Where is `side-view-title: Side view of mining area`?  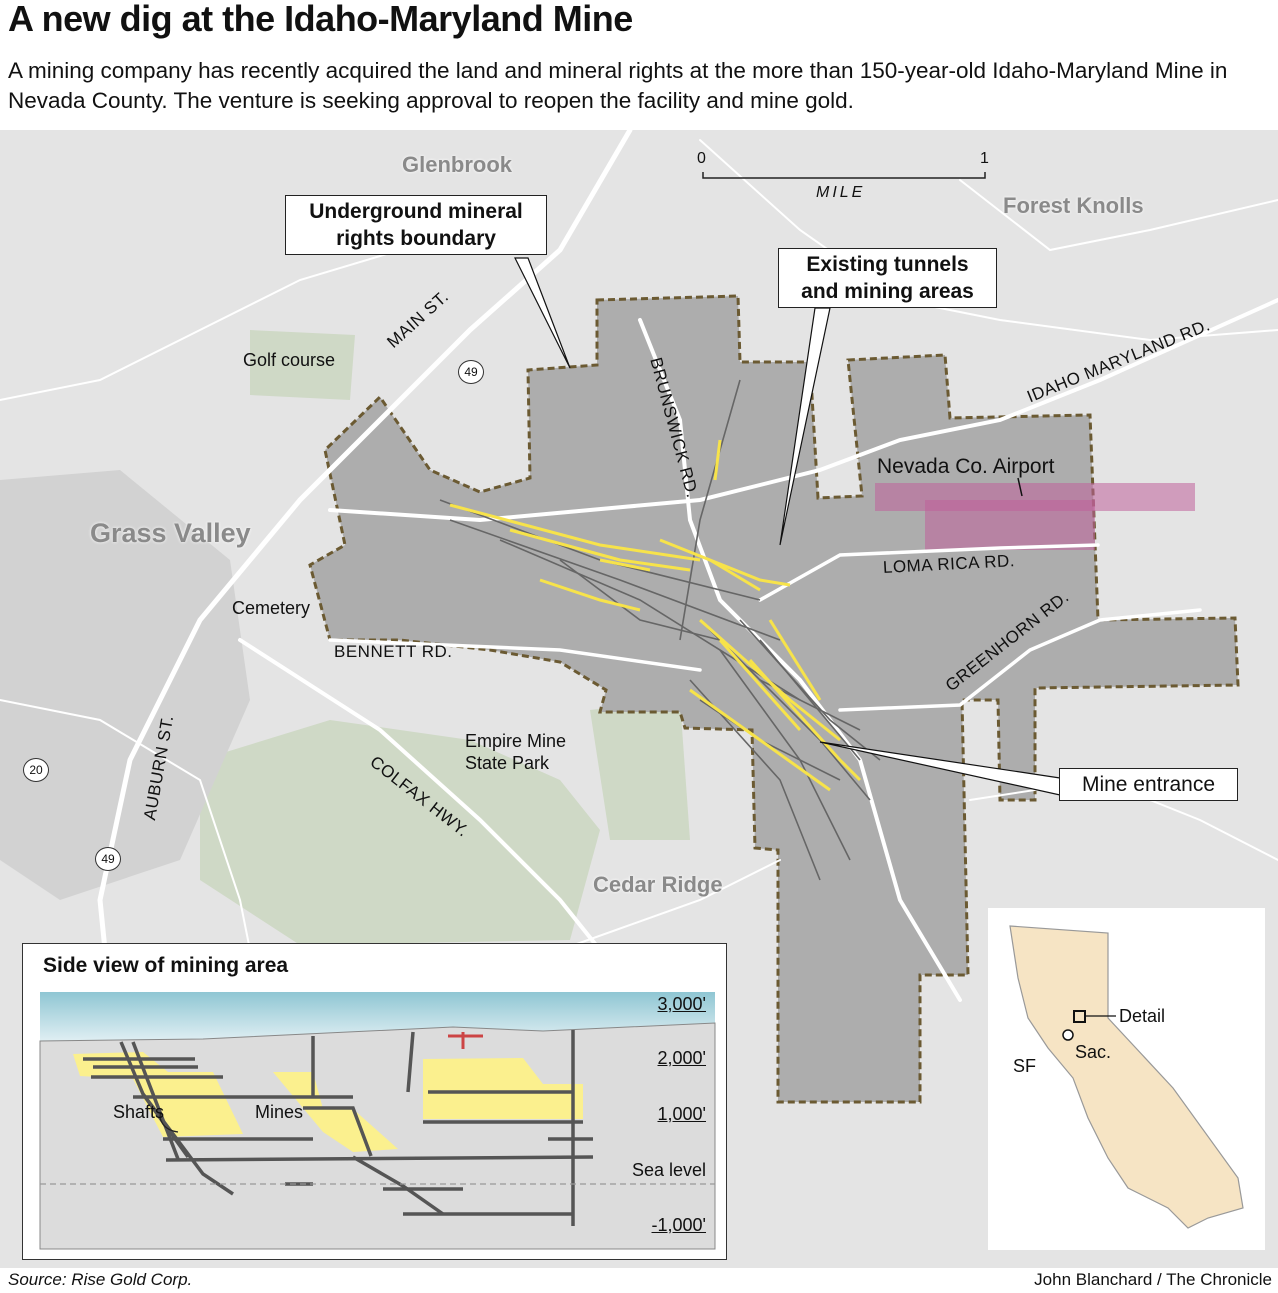 side-view-title: Side view of mining area is located at coordinates (166, 965).